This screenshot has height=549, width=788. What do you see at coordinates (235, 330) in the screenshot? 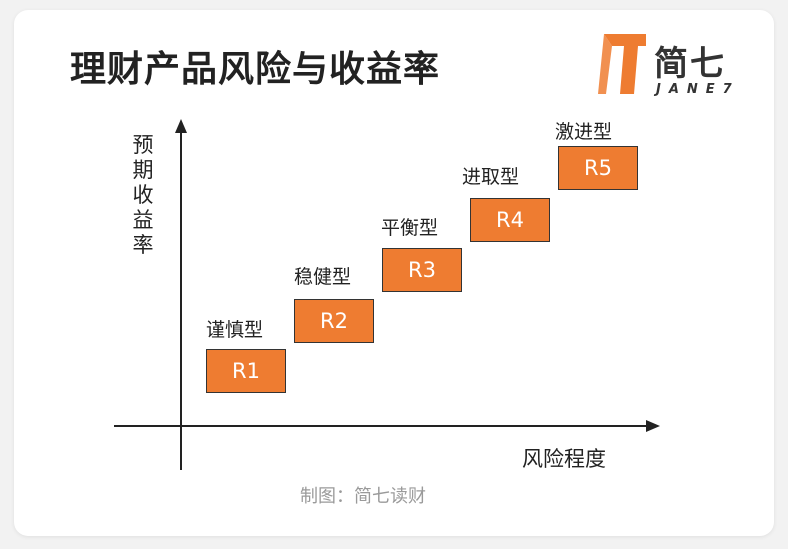
I see `risk-level-name-r1: 谨慎型` at bounding box center [235, 330].